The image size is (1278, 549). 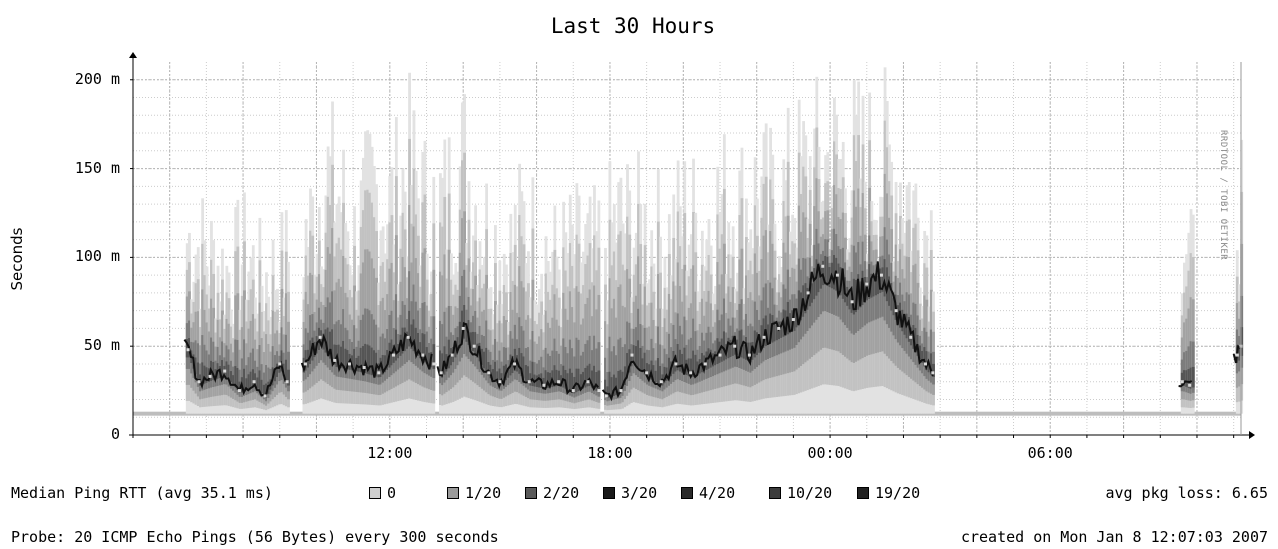 What do you see at coordinates (142, 493) in the screenshot?
I see `legend-median-label: Median Ping RTT (avg 35.1 ms)` at bounding box center [142, 493].